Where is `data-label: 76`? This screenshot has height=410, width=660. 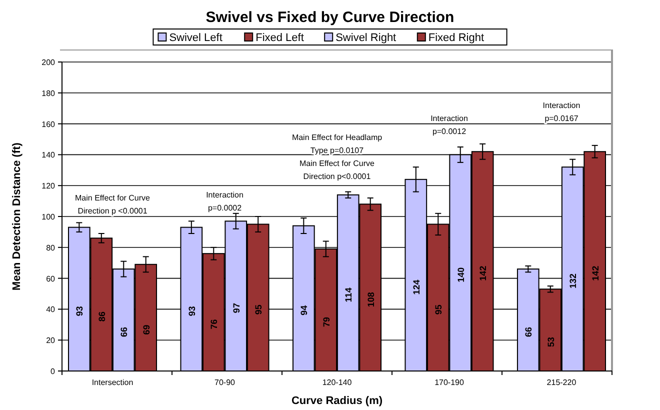 data-label: 76 is located at coordinates (214, 324).